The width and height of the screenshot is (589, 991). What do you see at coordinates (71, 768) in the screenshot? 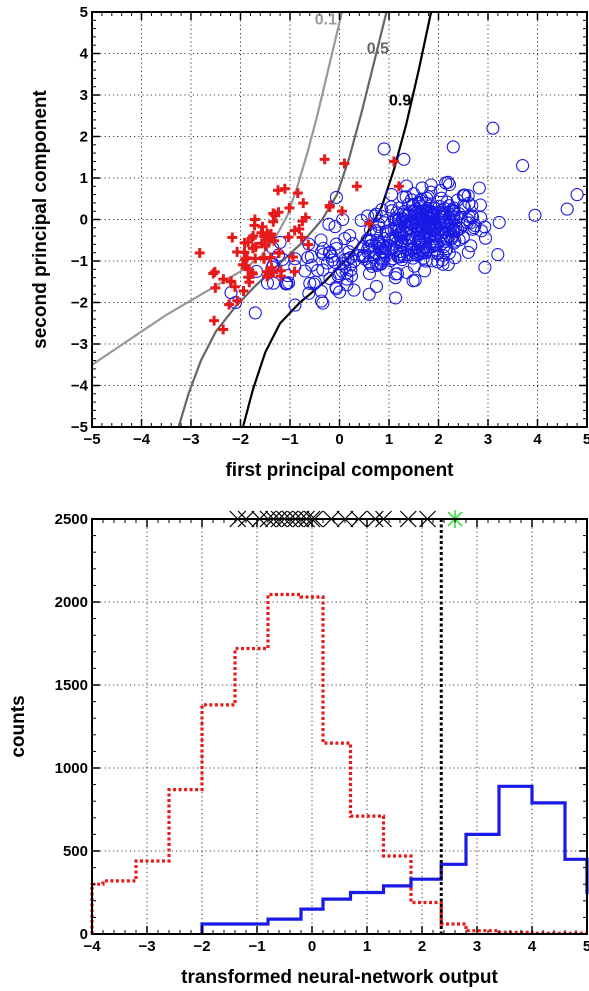
I see `bottom-y-tick-label: 1000` at bounding box center [71, 768].